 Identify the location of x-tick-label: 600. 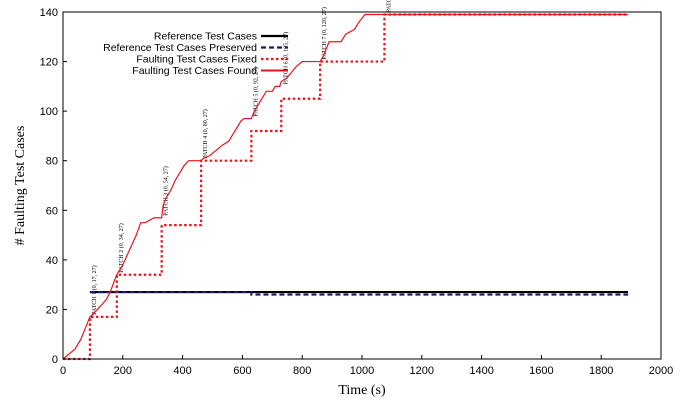
(242, 371).